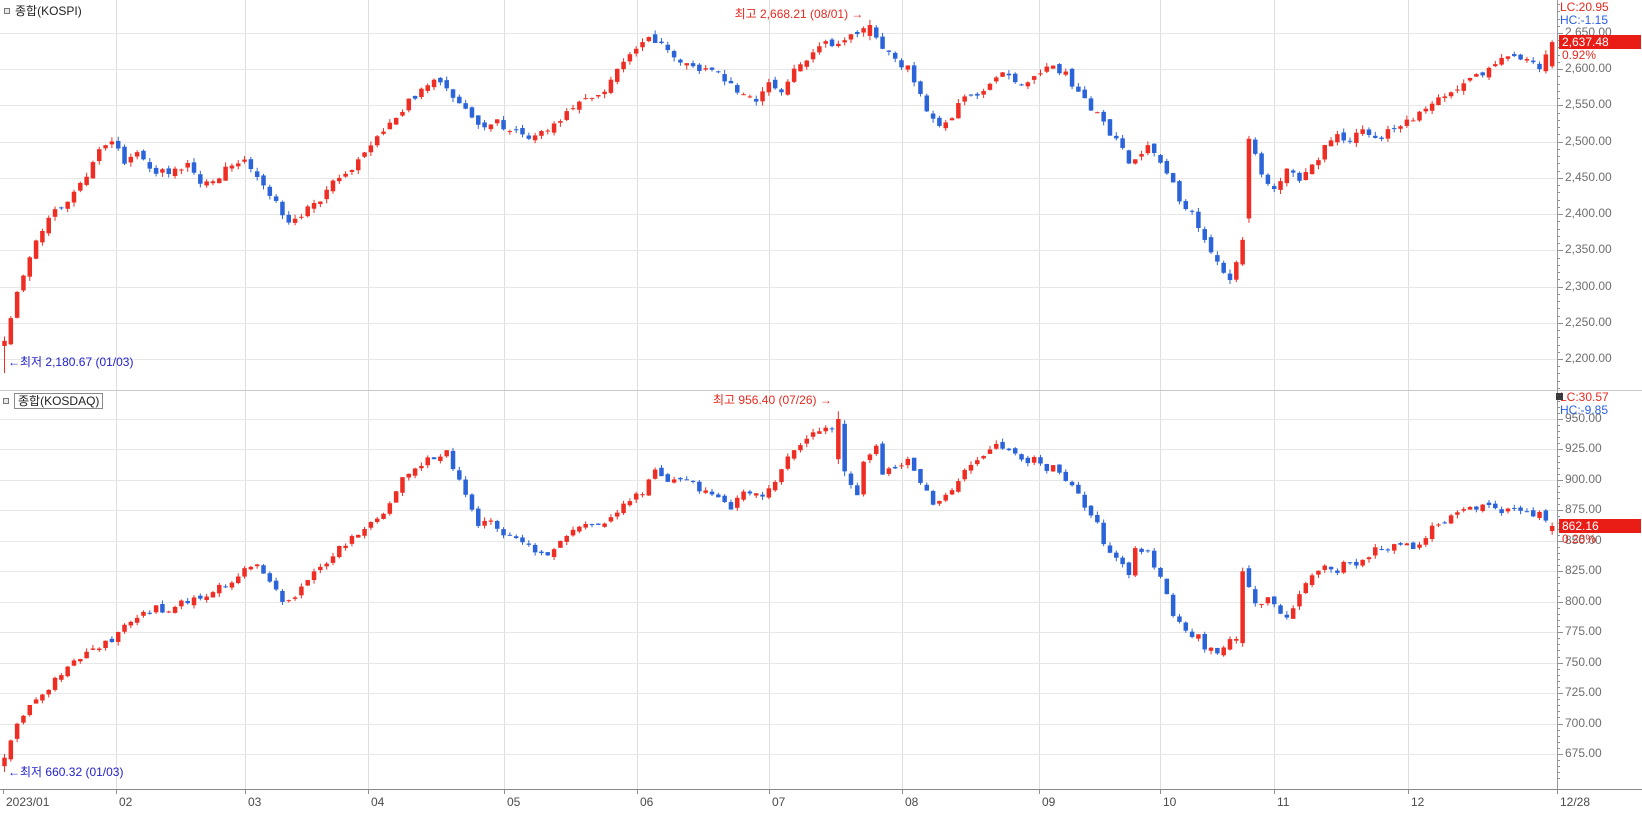 The width and height of the screenshot is (1642, 813). Describe the element at coordinates (772, 400) in the screenshot. I see `kosdaq-high-annotation: 최고 956.40 (07/26) →` at that location.